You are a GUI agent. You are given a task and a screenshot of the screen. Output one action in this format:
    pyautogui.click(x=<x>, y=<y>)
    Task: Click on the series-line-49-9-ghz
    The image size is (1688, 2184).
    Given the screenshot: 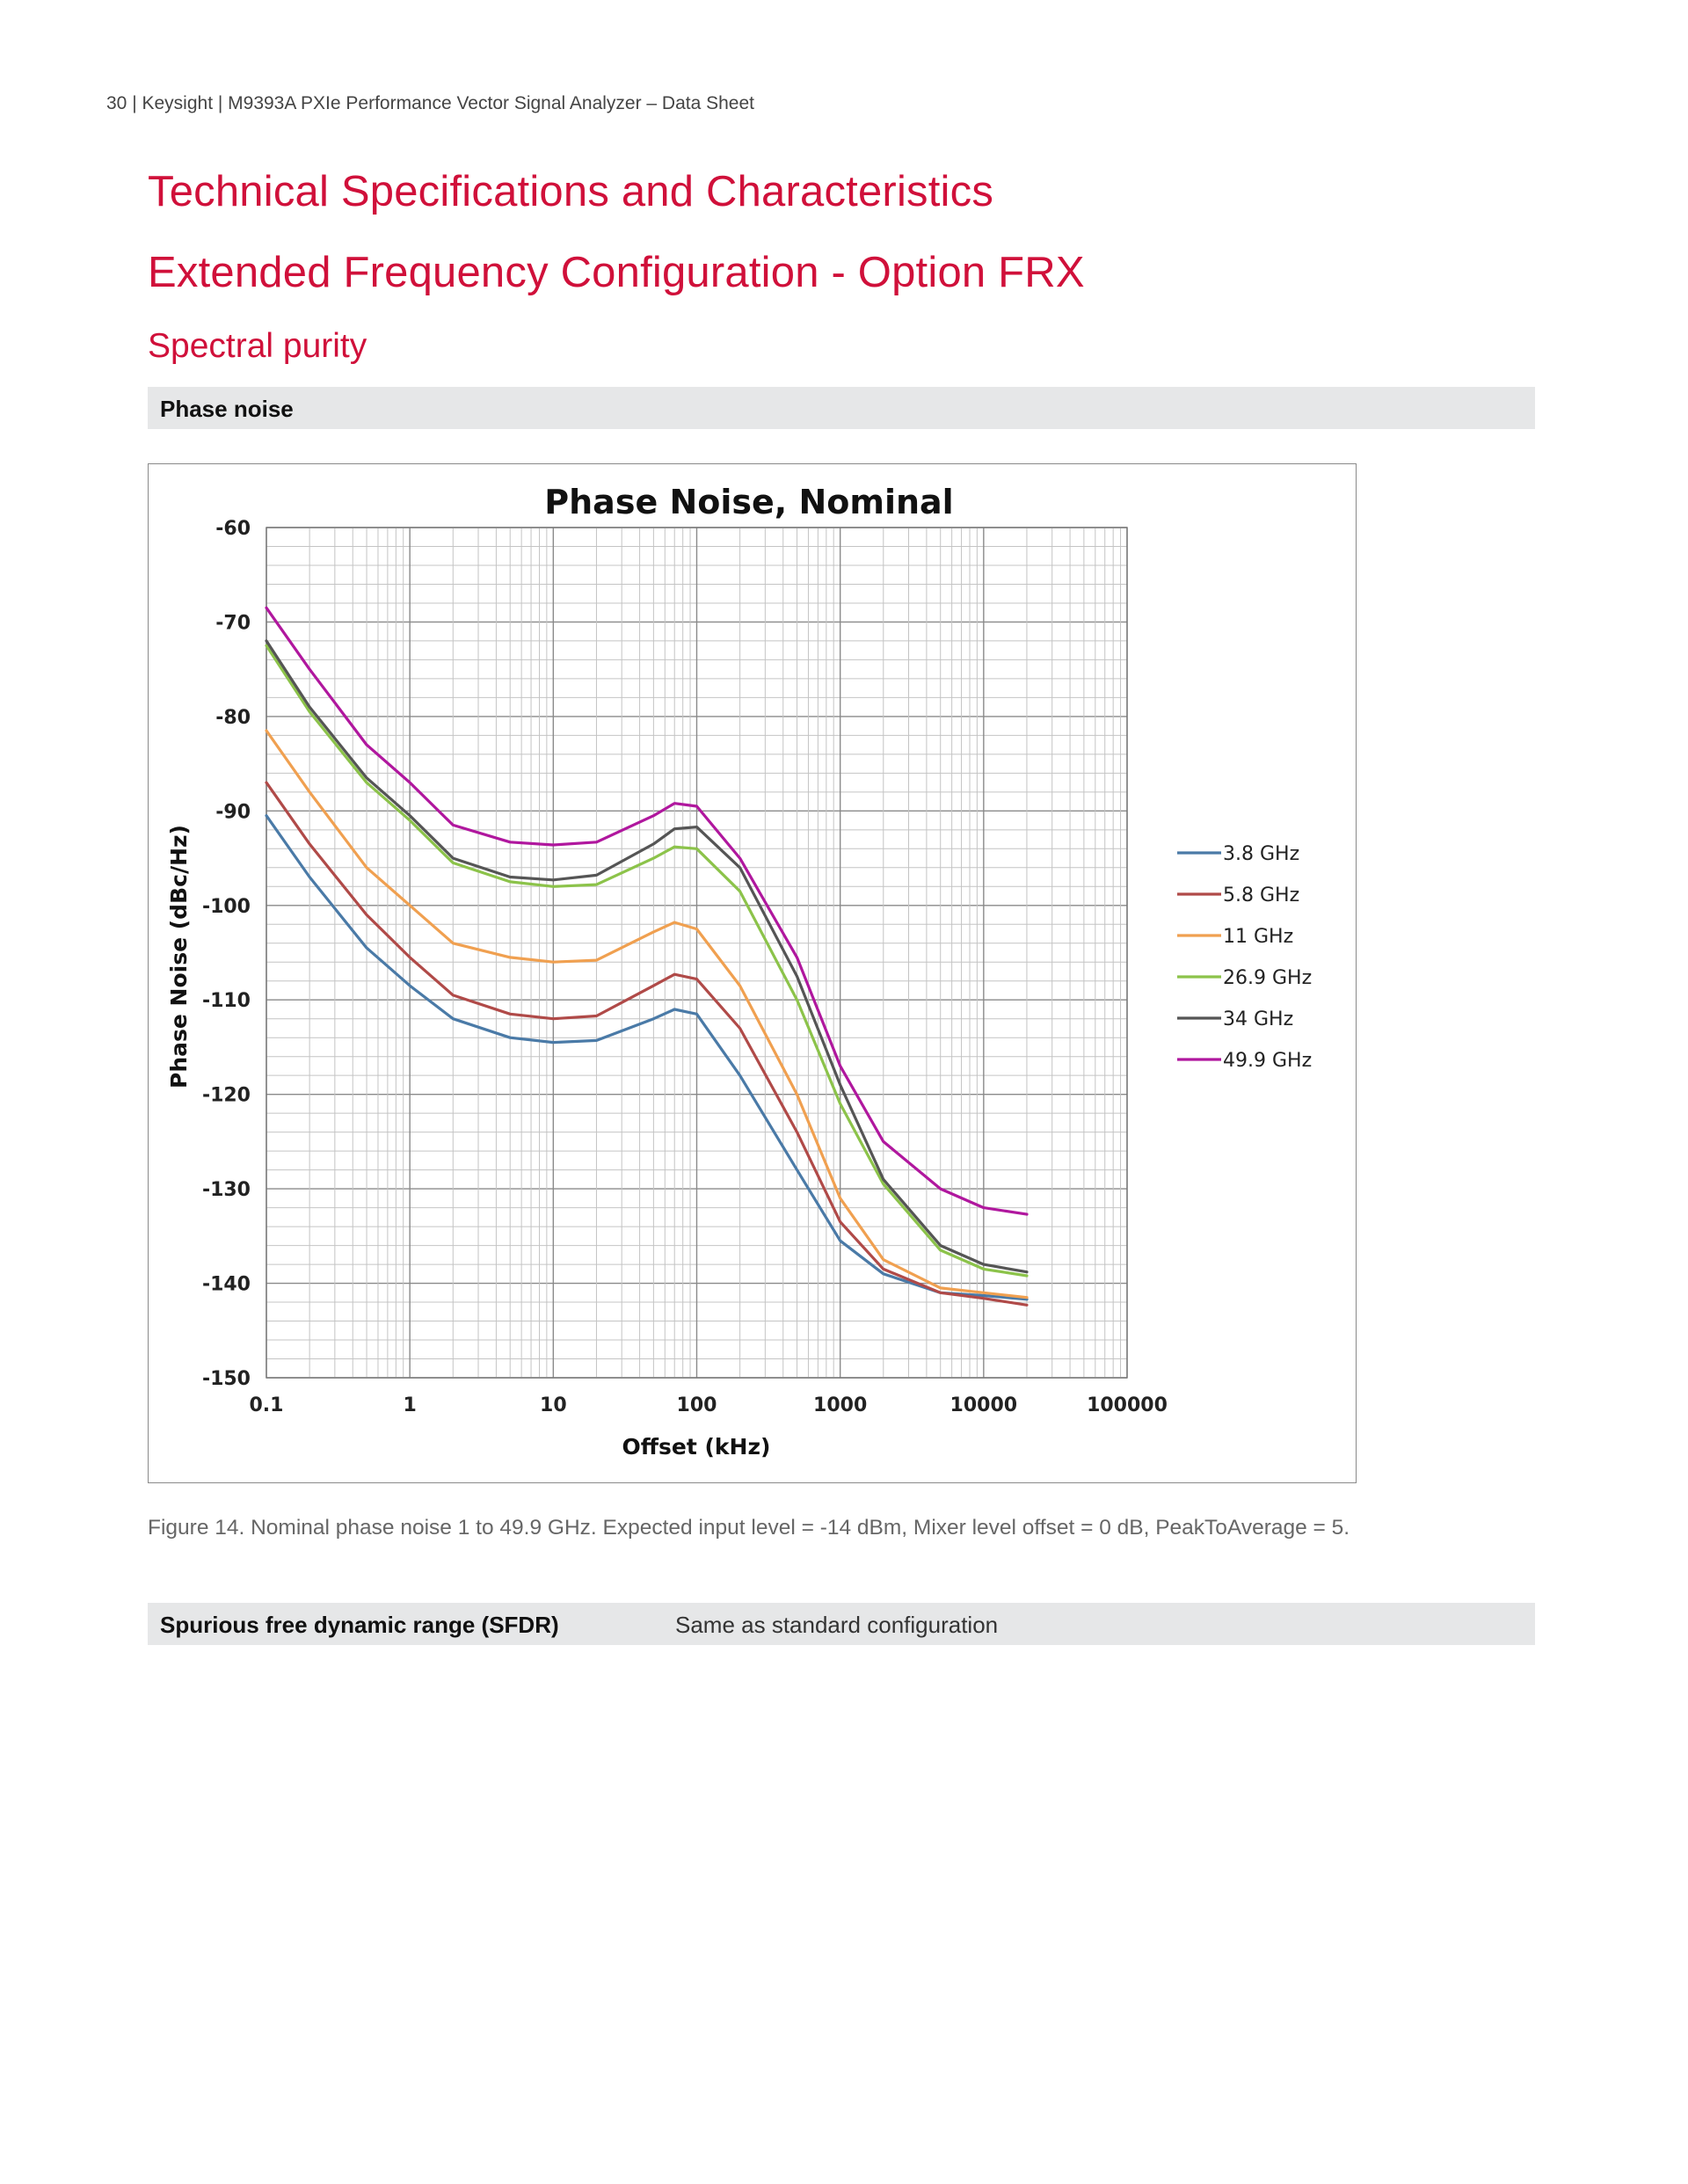 What is the action you would take?
    pyautogui.click(x=647, y=911)
    